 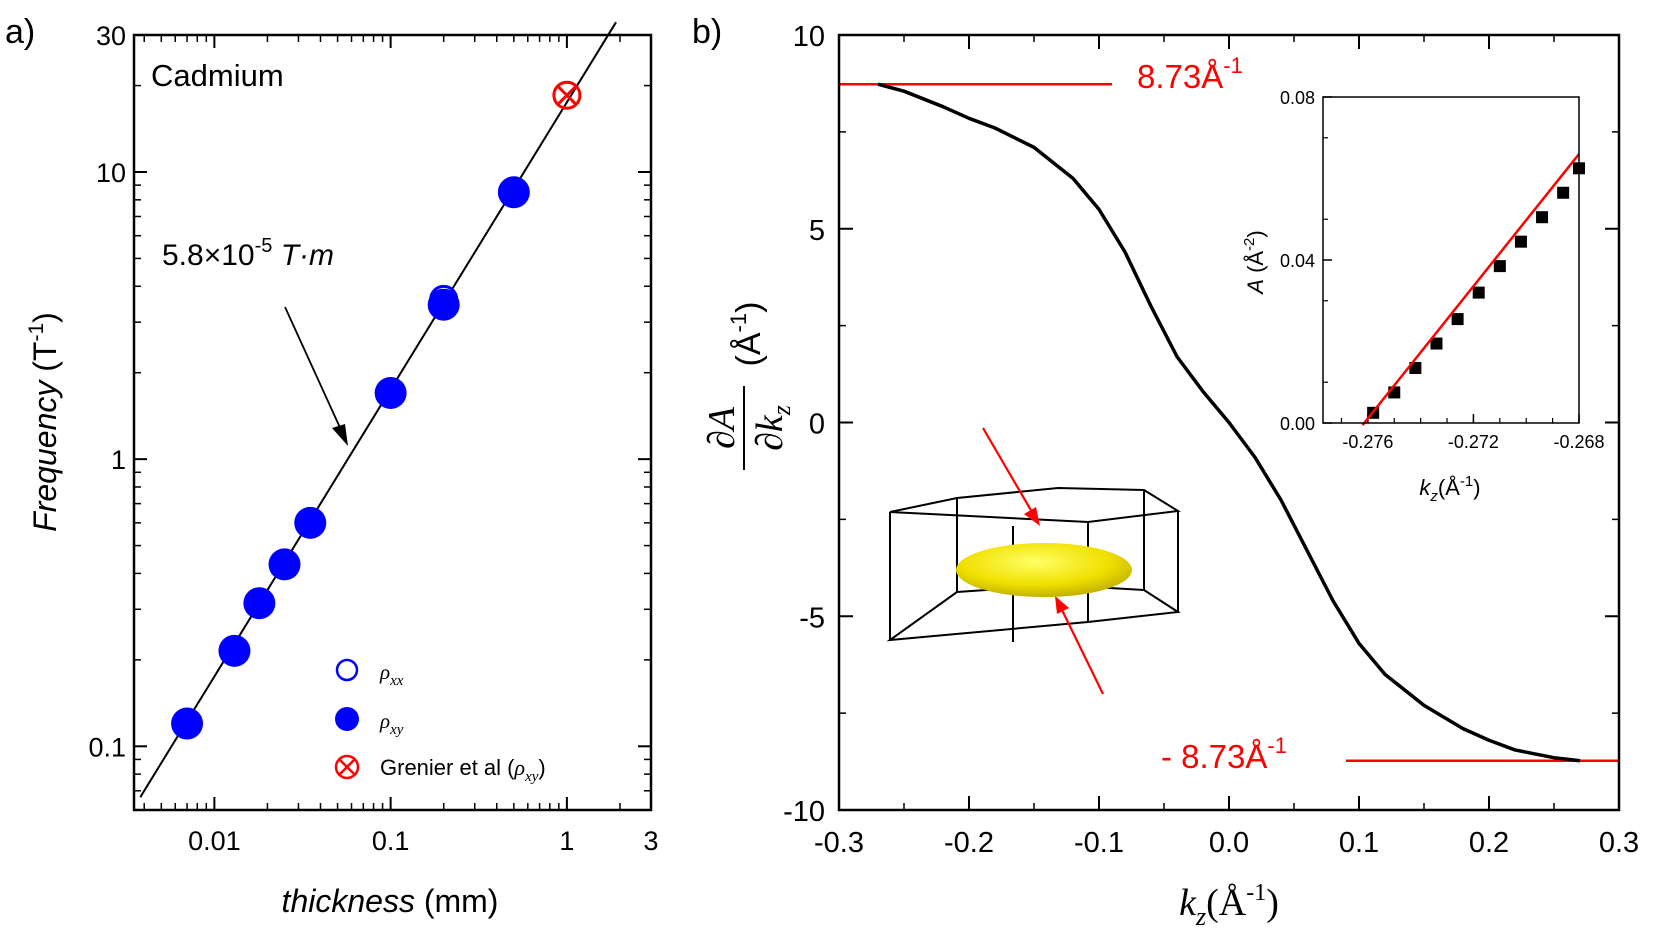 What do you see at coordinates (1277, 745) in the screenshot?
I see `ref-label-bottom-sup: -1` at bounding box center [1277, 745].